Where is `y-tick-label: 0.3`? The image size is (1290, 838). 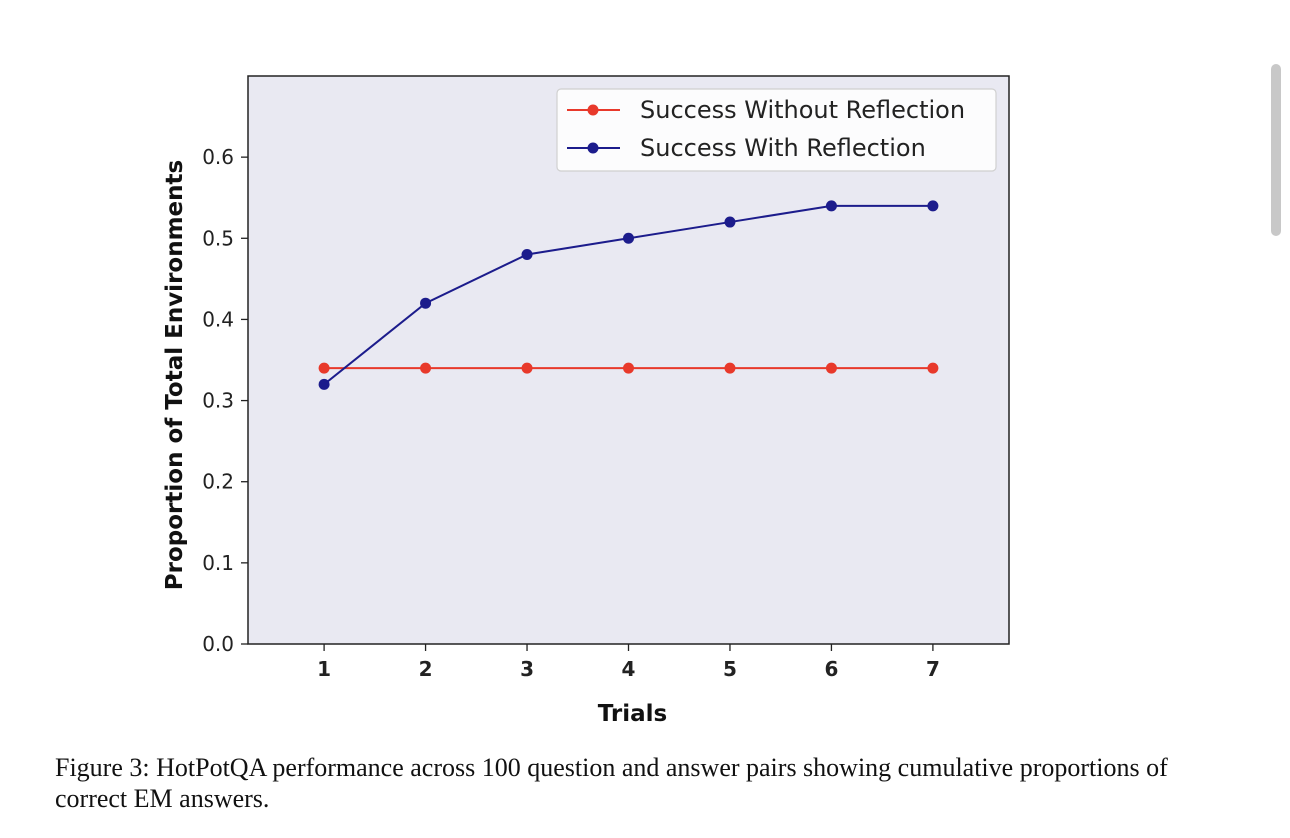
y-tick-label: 0.3 is located at coordinates (218, 401).